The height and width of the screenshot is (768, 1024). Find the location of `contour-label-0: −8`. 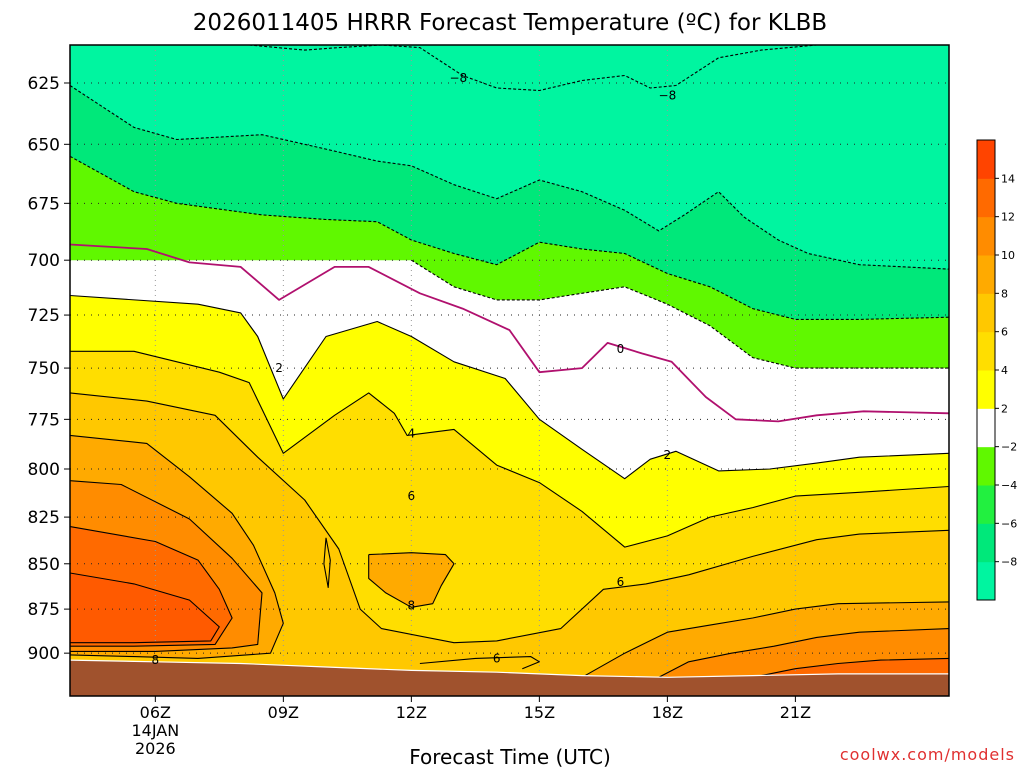

contour-label-0: −8 is located at coordinates (458, 78).